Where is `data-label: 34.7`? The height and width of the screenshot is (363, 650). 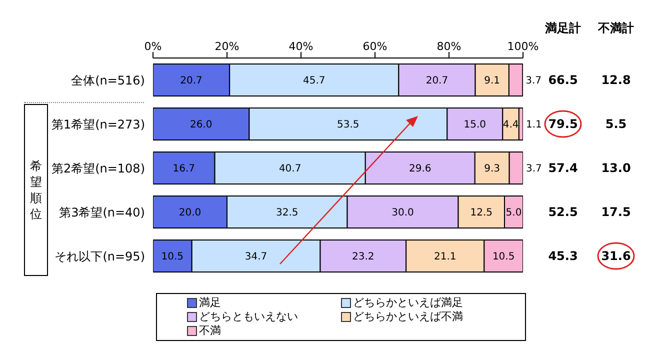
data-label: 34.7 is located at coordinates (256, 257).